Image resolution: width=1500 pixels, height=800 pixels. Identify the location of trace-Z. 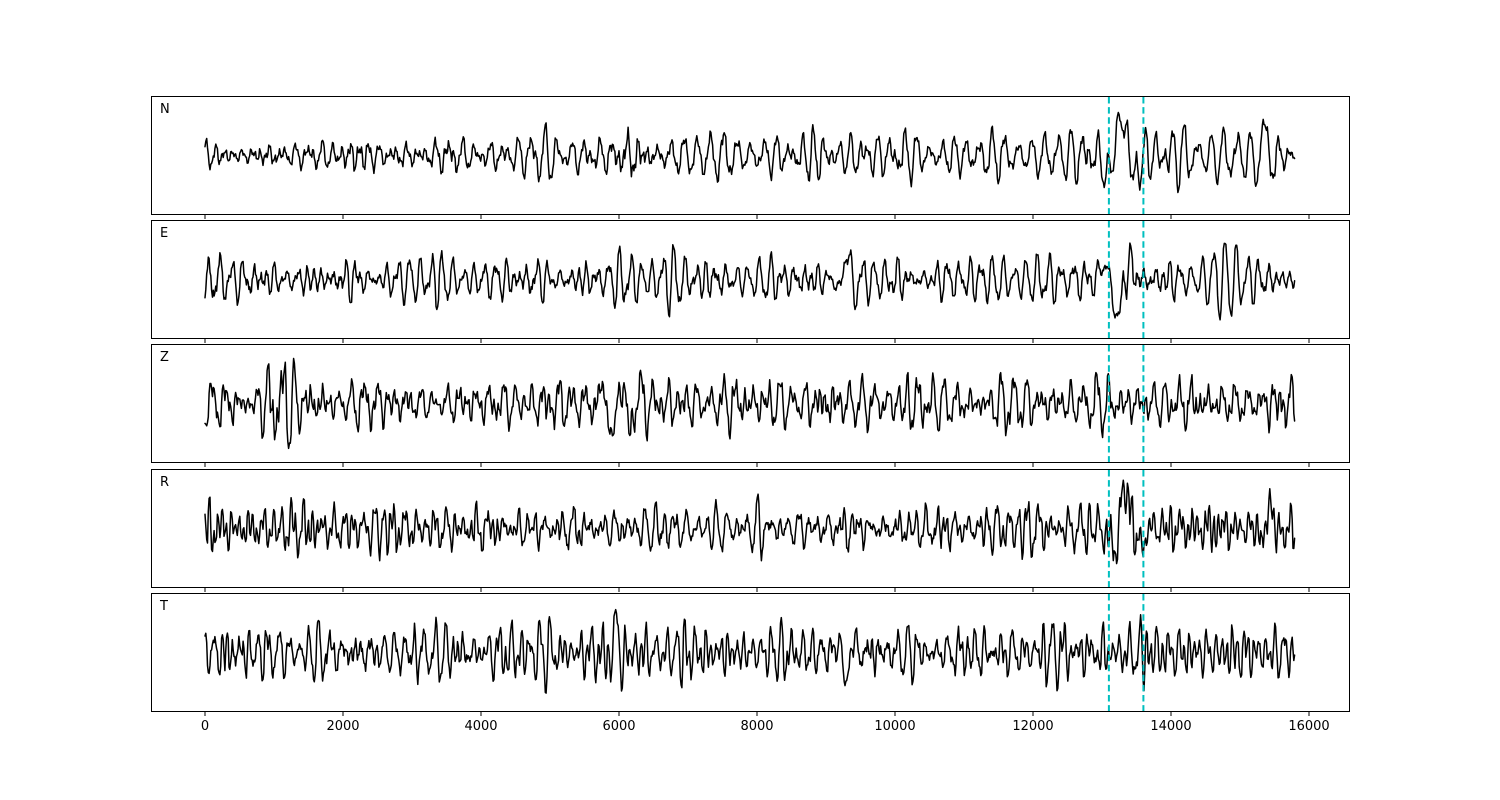
(750, 403).